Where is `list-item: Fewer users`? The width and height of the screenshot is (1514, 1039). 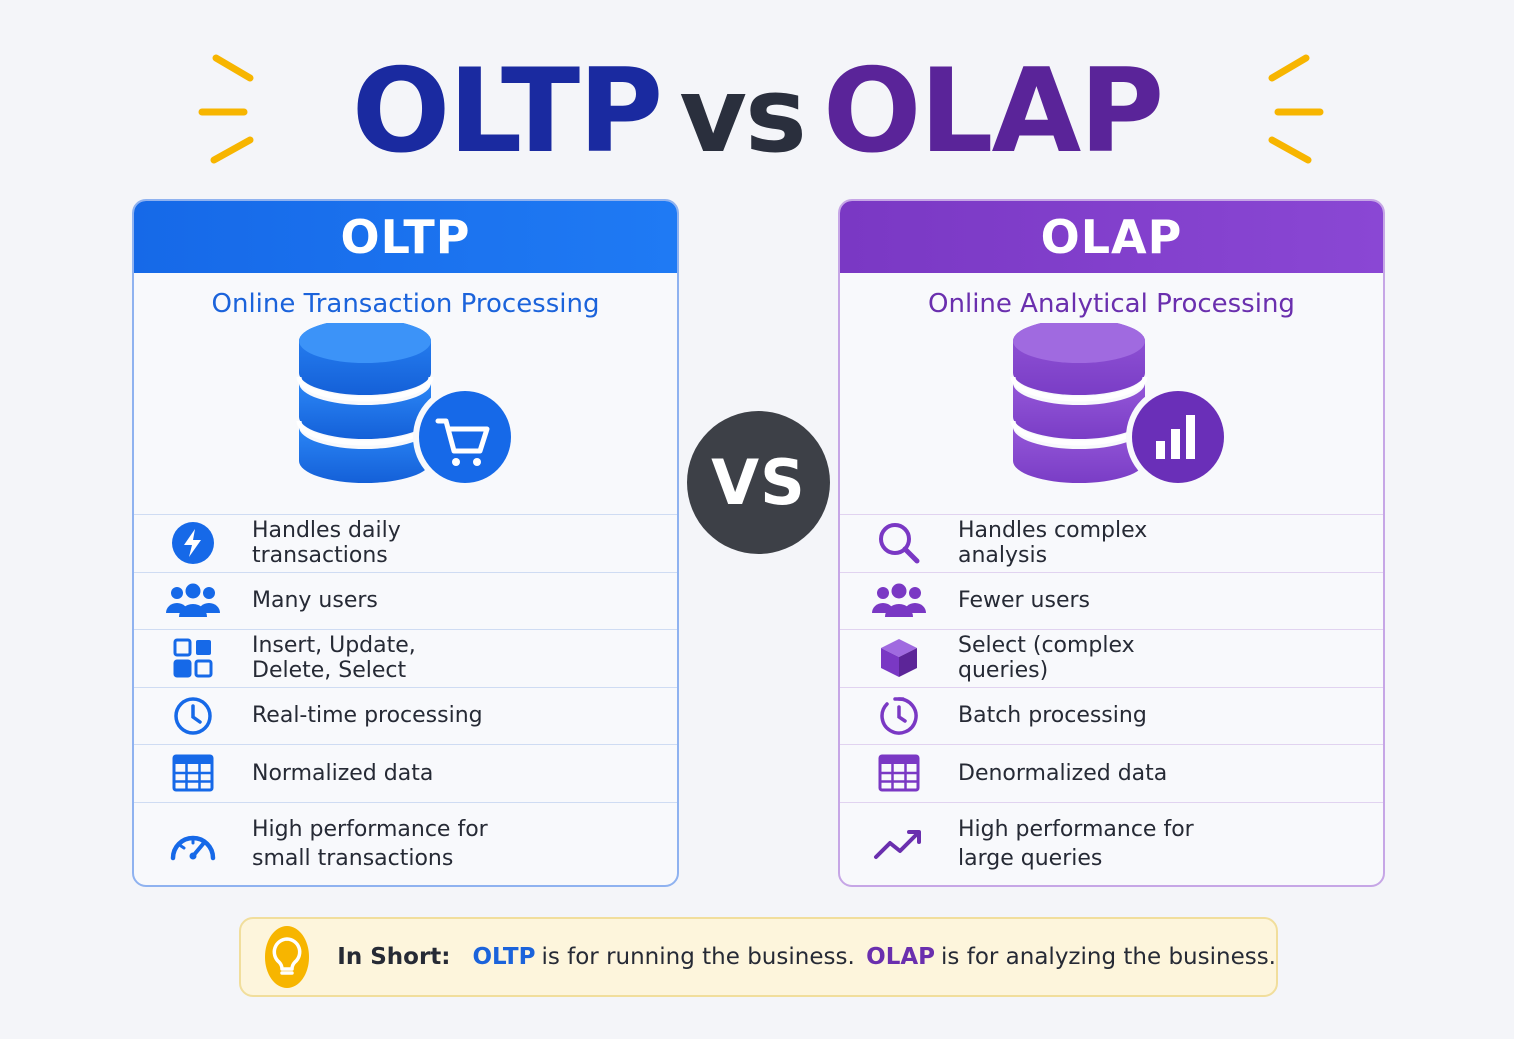 list-item: Fewer users is located at coordinates (1111, 600).